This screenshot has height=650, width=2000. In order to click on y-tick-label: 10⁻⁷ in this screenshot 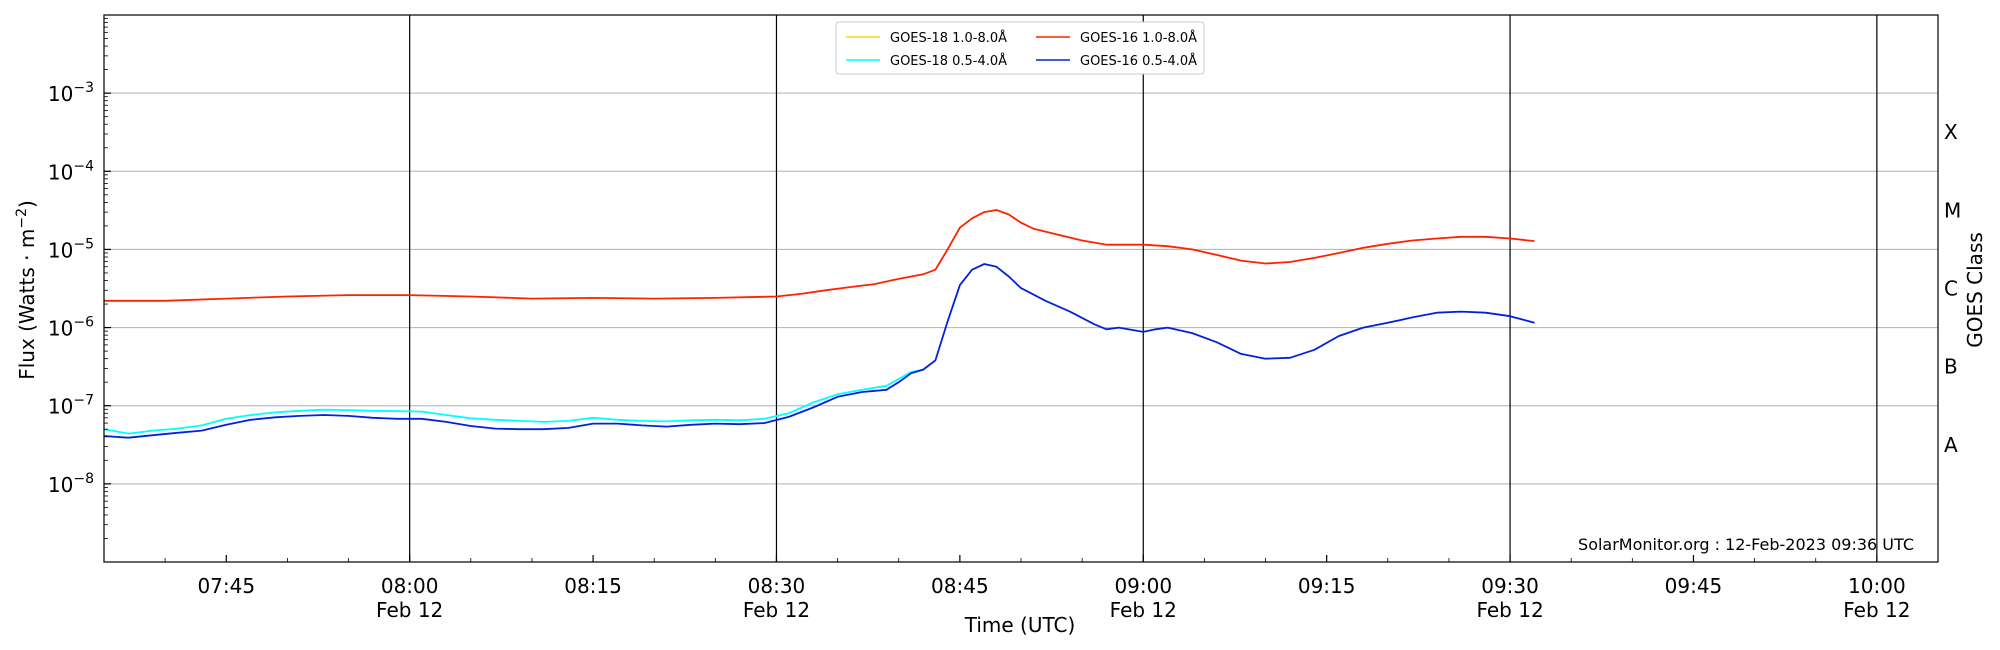, I will do `click(71, 406)`.